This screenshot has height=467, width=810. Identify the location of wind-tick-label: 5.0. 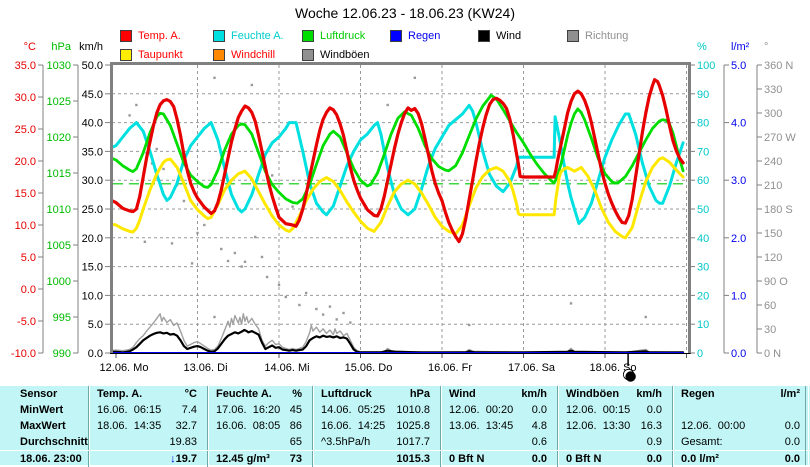
(95, 325).